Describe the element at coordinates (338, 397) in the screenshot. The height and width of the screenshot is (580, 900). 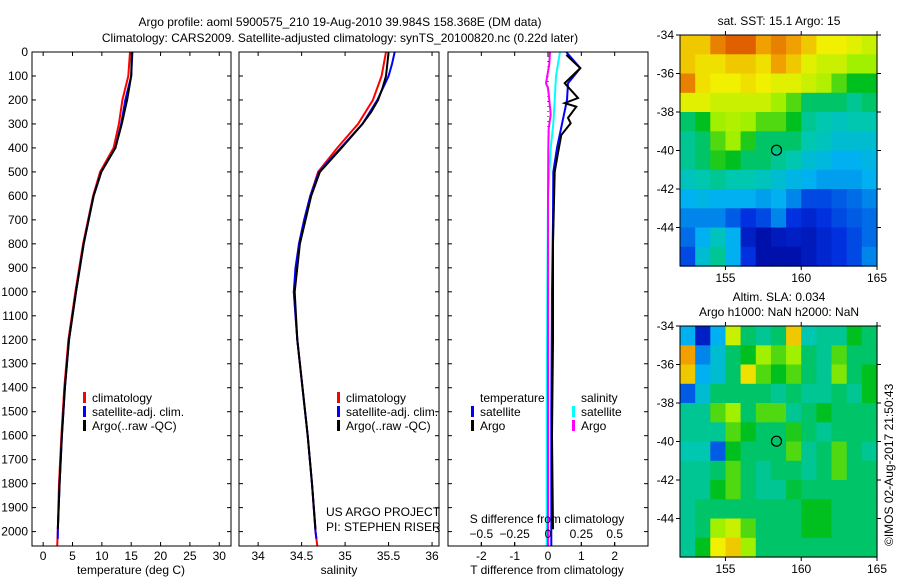
I see `legend-swatch` at that location.